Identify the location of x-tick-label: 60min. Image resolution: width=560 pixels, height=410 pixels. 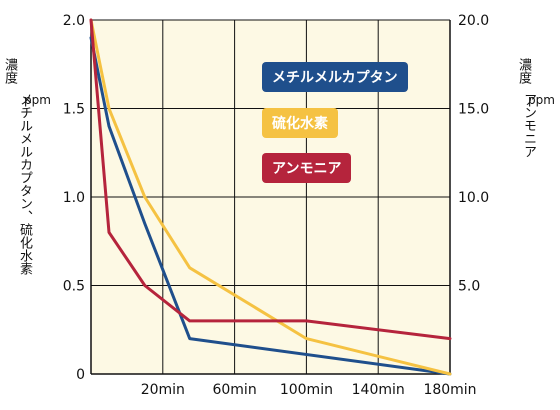
(234, 390).